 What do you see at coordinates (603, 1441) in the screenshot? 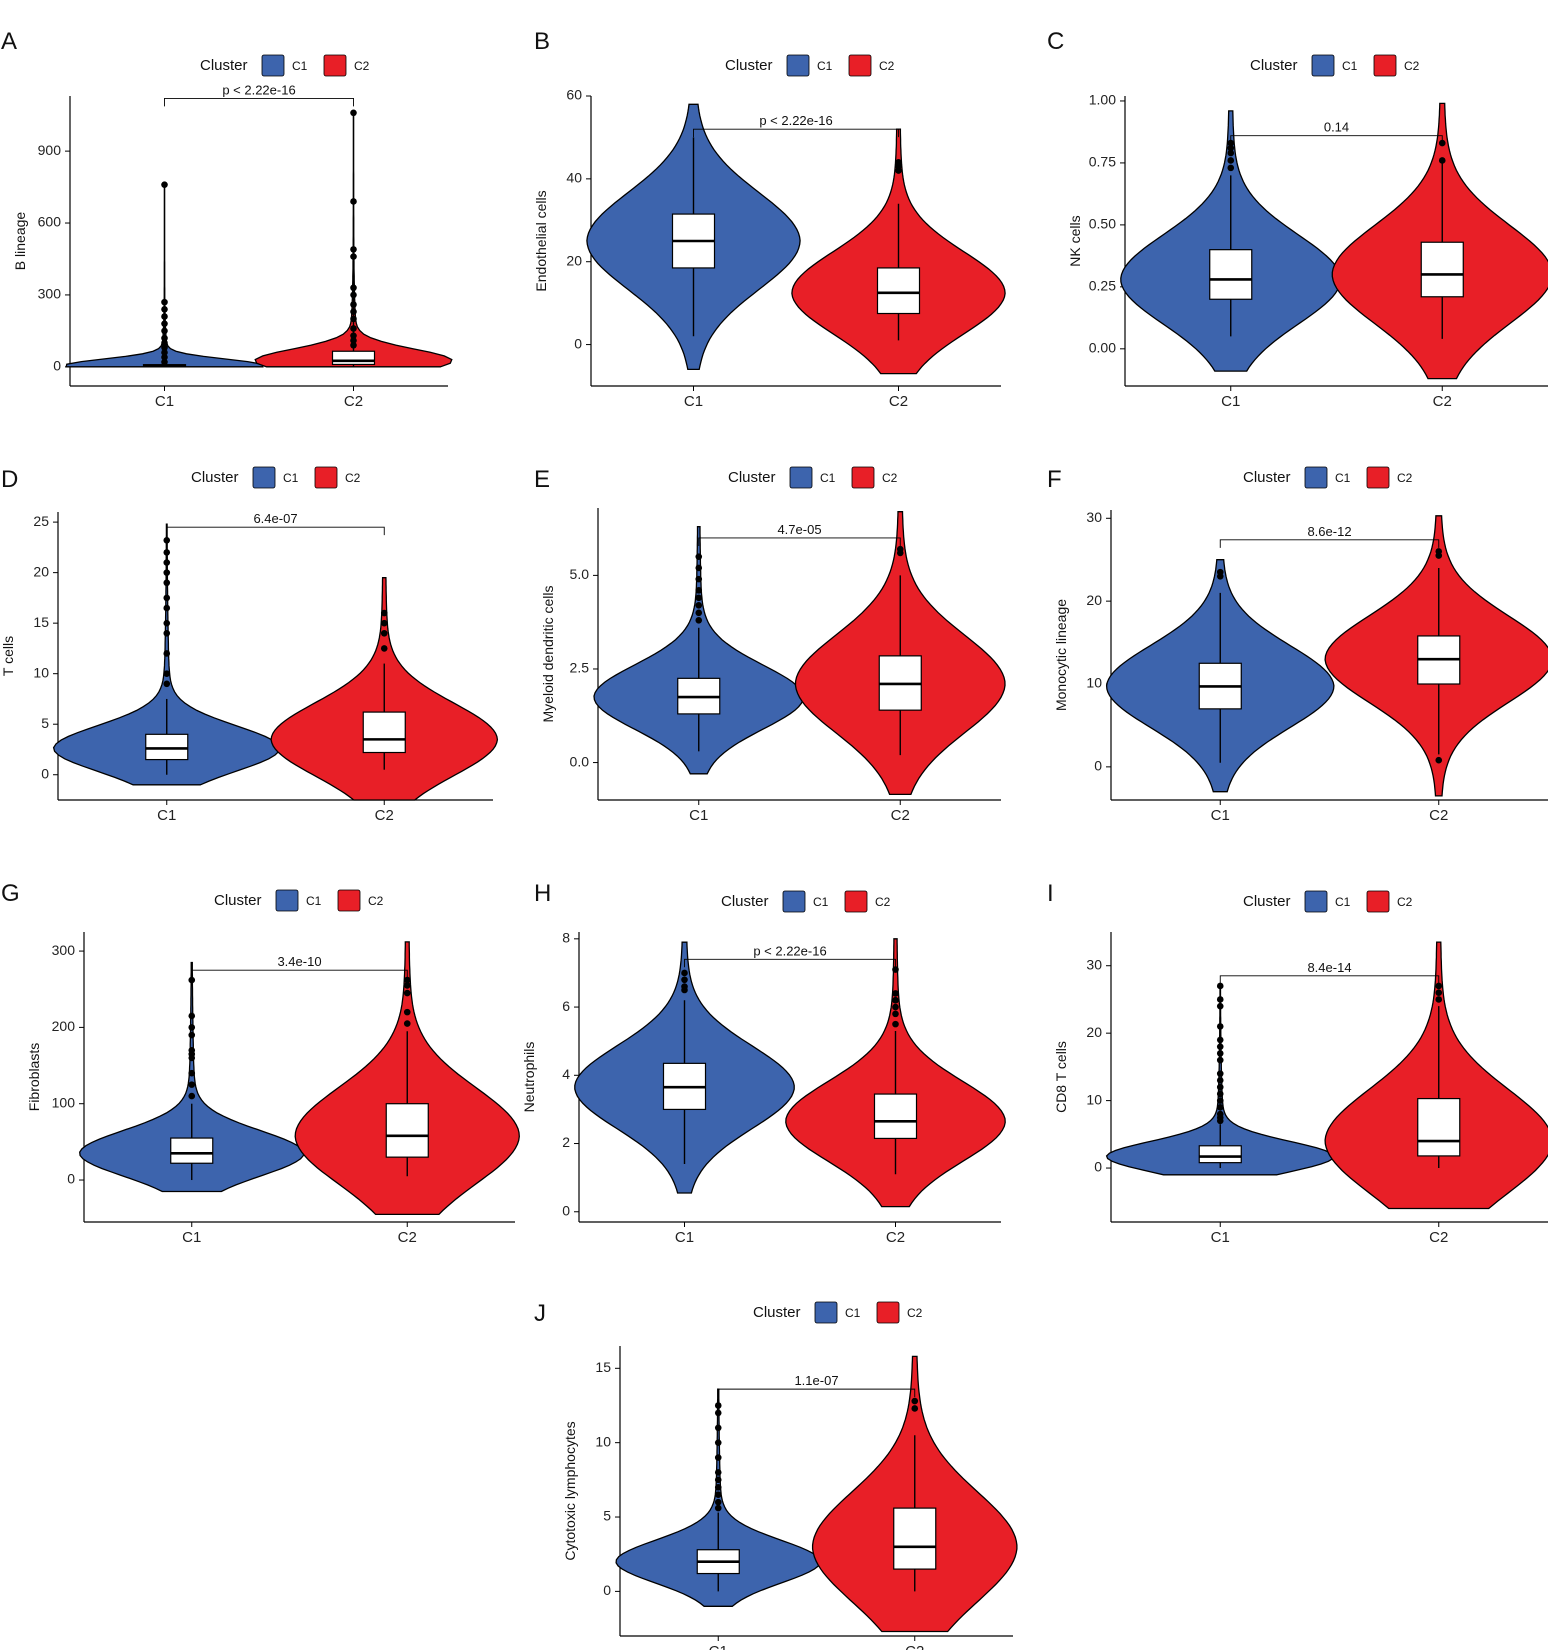
I see `y-tick-label: 10` at bounding box center [603, 1441].